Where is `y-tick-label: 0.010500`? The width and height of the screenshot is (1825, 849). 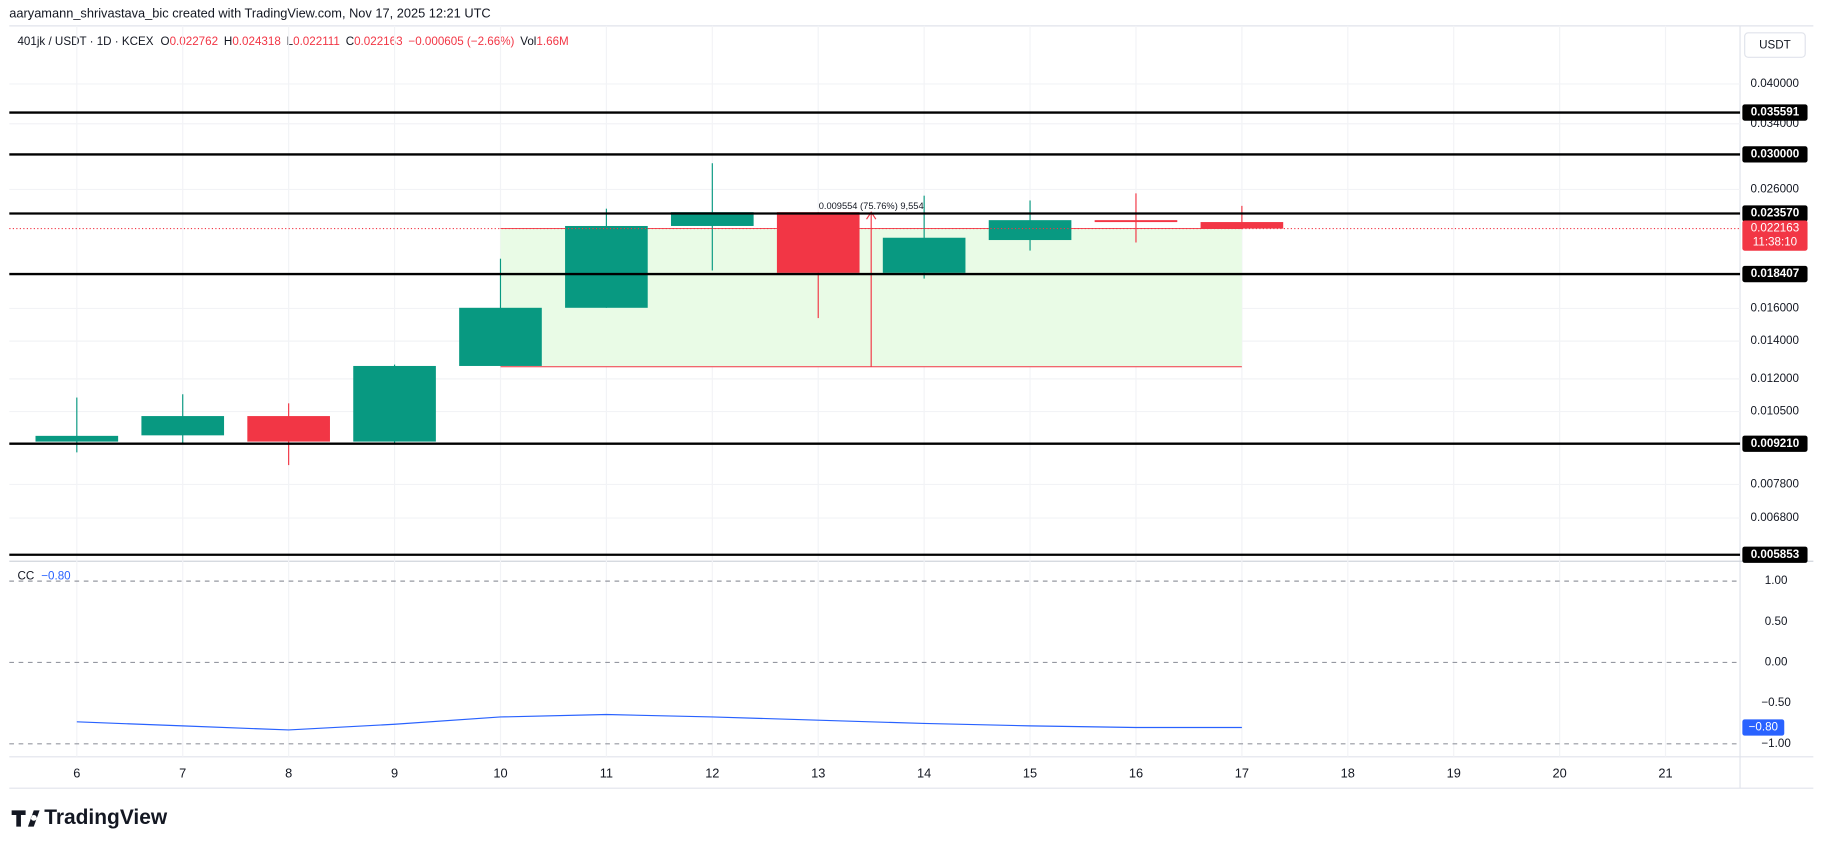 y-tick-label: 0.010500 is located at coordinates (1775, 411).